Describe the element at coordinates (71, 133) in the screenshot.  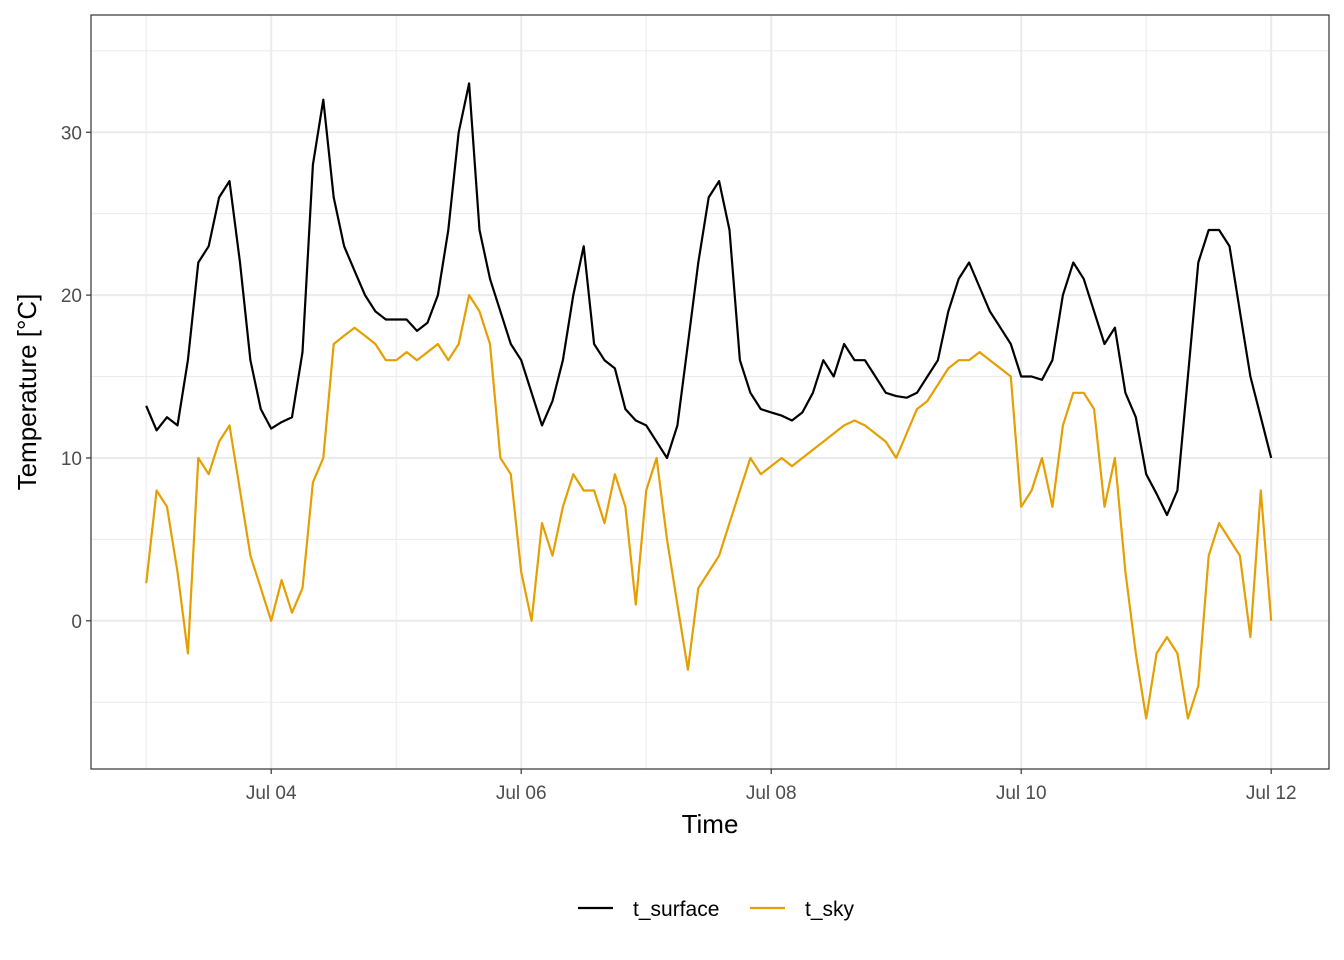
I see `y-tick-label: 30` at that location.